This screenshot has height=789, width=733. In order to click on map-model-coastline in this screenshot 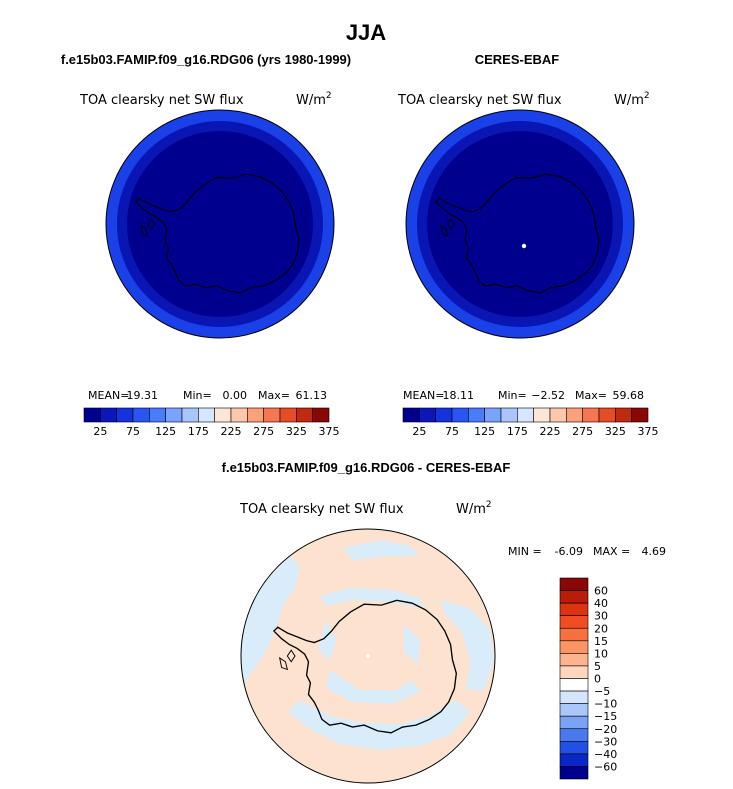, I will do `click(217, 233)`.